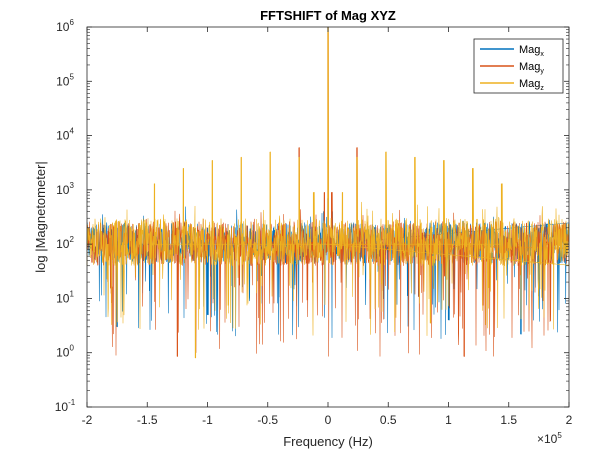 Image resolution: width=598 pixels, height=457 pixels. I want to click on x-tick-label: 1, so click(448, 420).